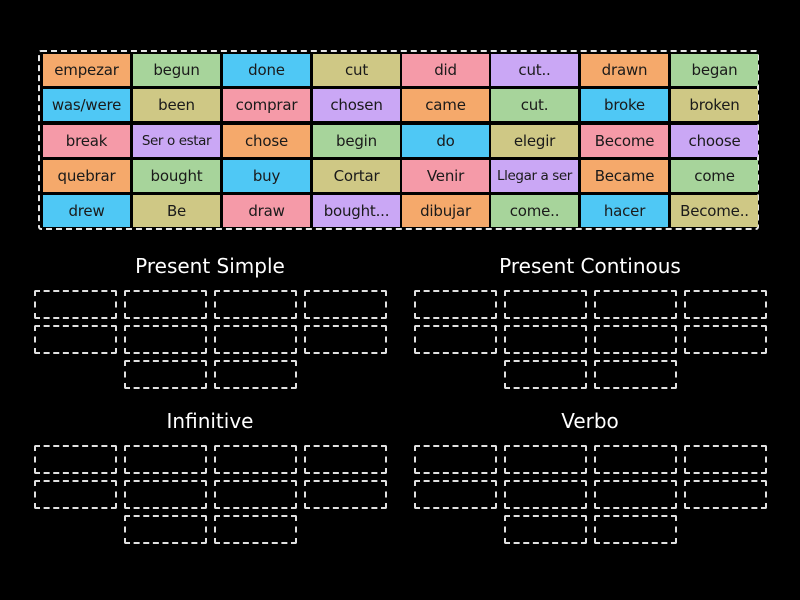  Describe the element at coordinates (445, 141) in the screenshot. I see `word-tile: do` at that location.